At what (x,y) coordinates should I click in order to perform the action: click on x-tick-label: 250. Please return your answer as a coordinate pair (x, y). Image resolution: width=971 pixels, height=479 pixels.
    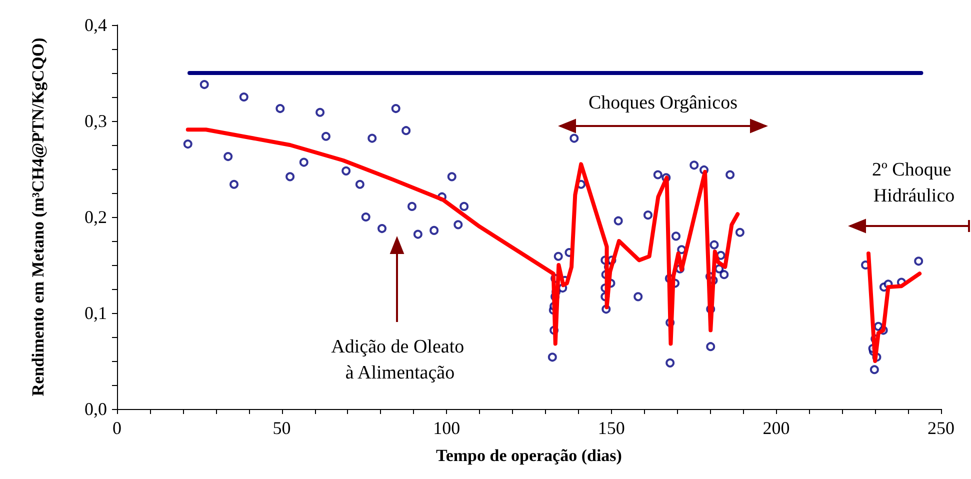
    Looking at the image, I should click on (941, 428).